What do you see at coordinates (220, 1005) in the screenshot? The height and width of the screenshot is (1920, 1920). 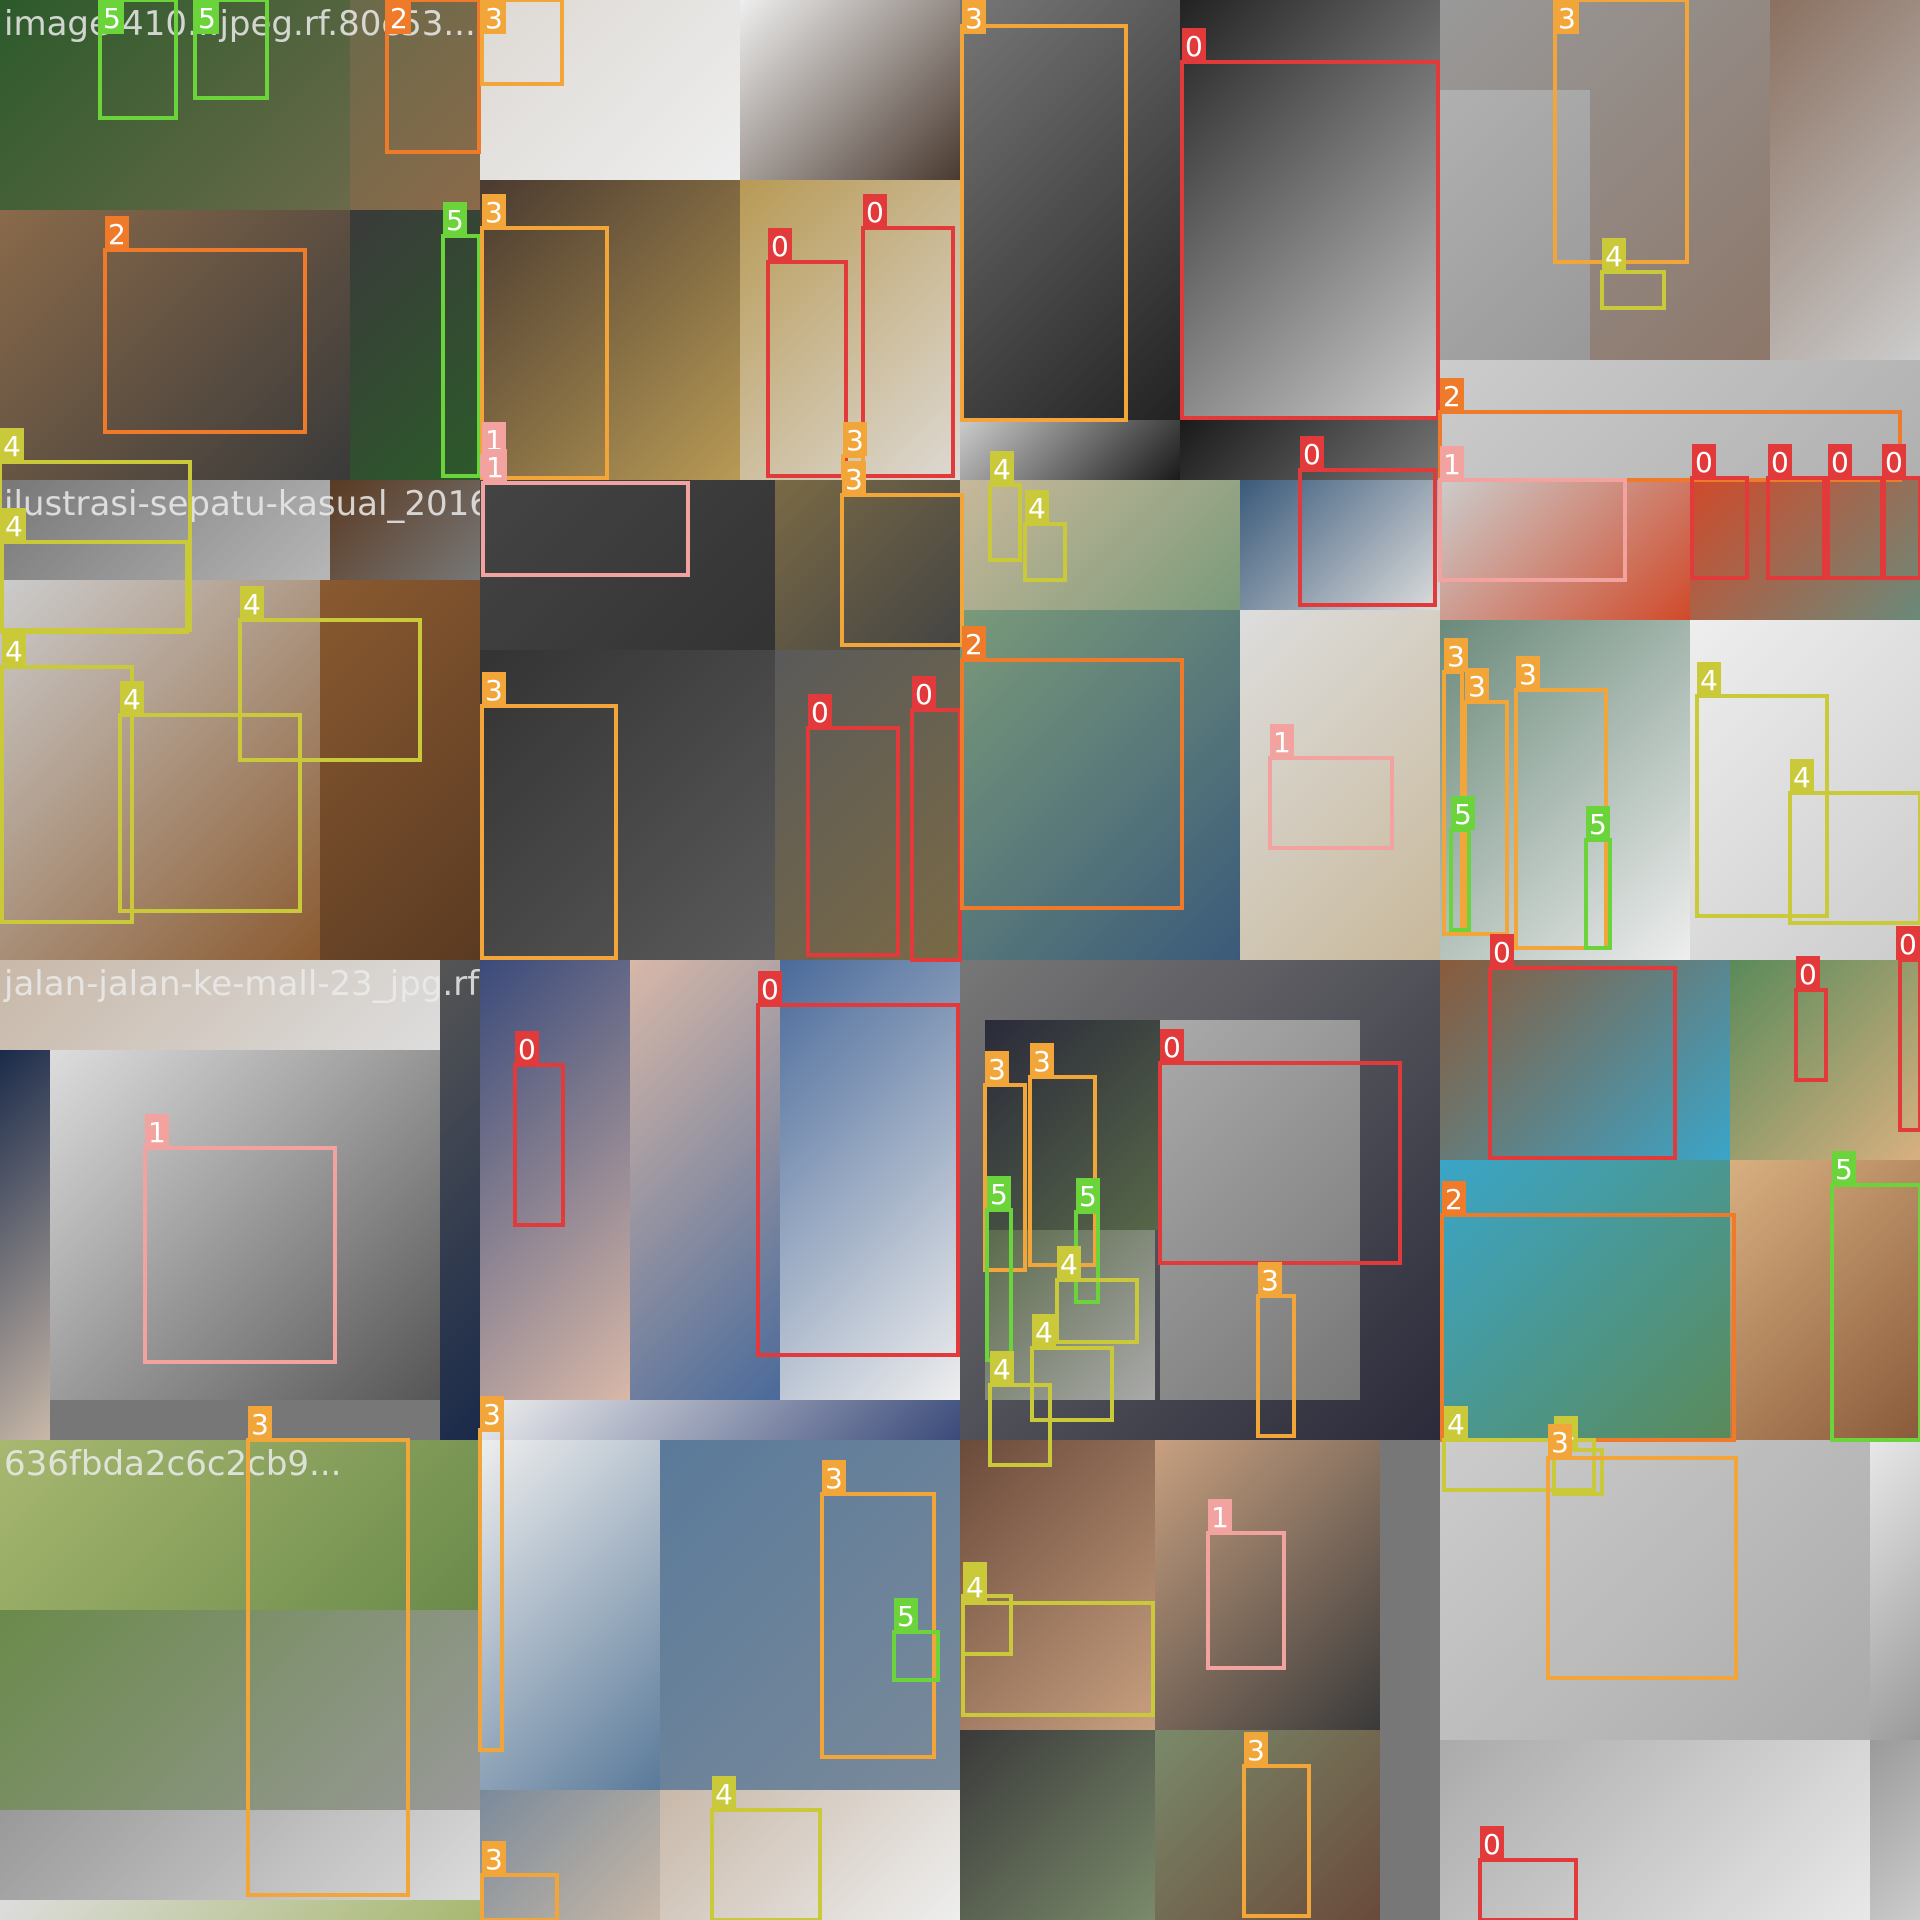 I see `tile-9-cell-a` at bounding box center [220, 1005].